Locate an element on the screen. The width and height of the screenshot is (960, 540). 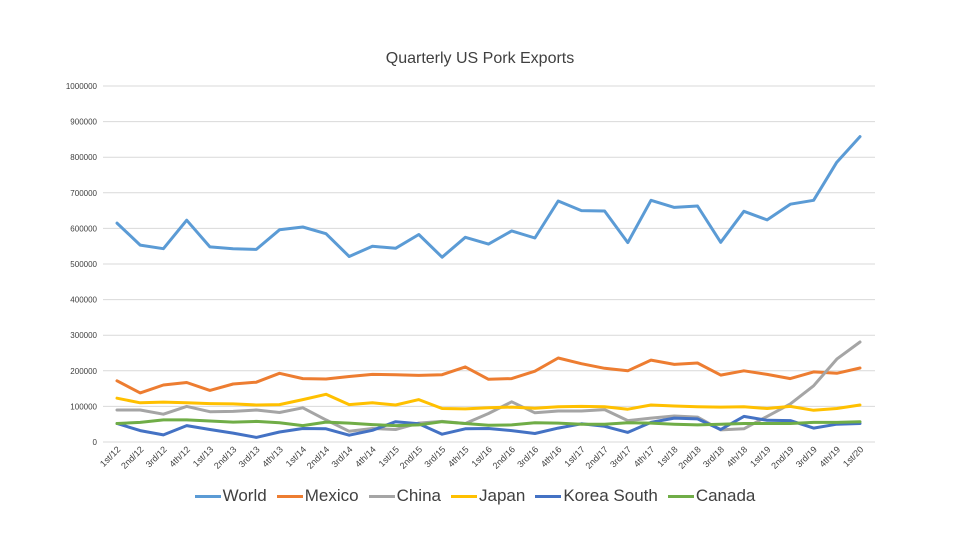
y-tick-label: 200000 is located at coordinates (83, 371).